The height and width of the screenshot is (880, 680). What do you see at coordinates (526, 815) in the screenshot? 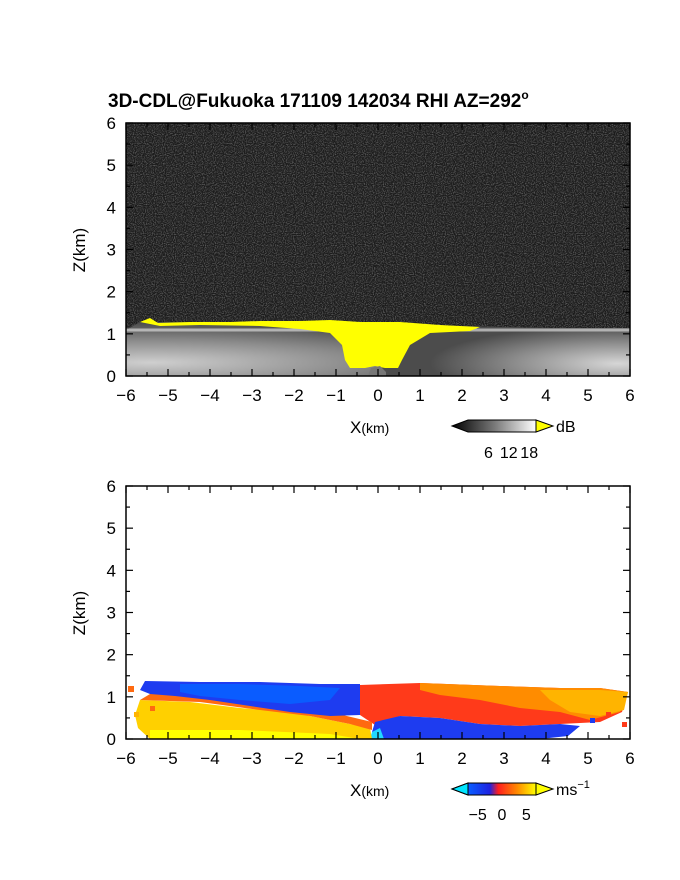
I see `colorbar-tick-label: 5` at bounding box center [526, 815].